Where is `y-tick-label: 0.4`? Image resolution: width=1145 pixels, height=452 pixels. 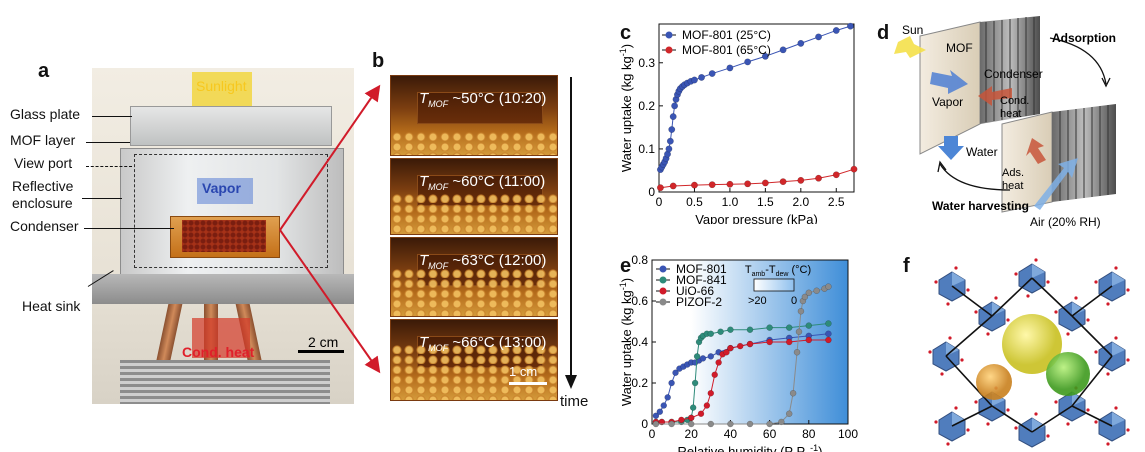
y-tick-label: 0.4 is located at coordinates (639, 342).